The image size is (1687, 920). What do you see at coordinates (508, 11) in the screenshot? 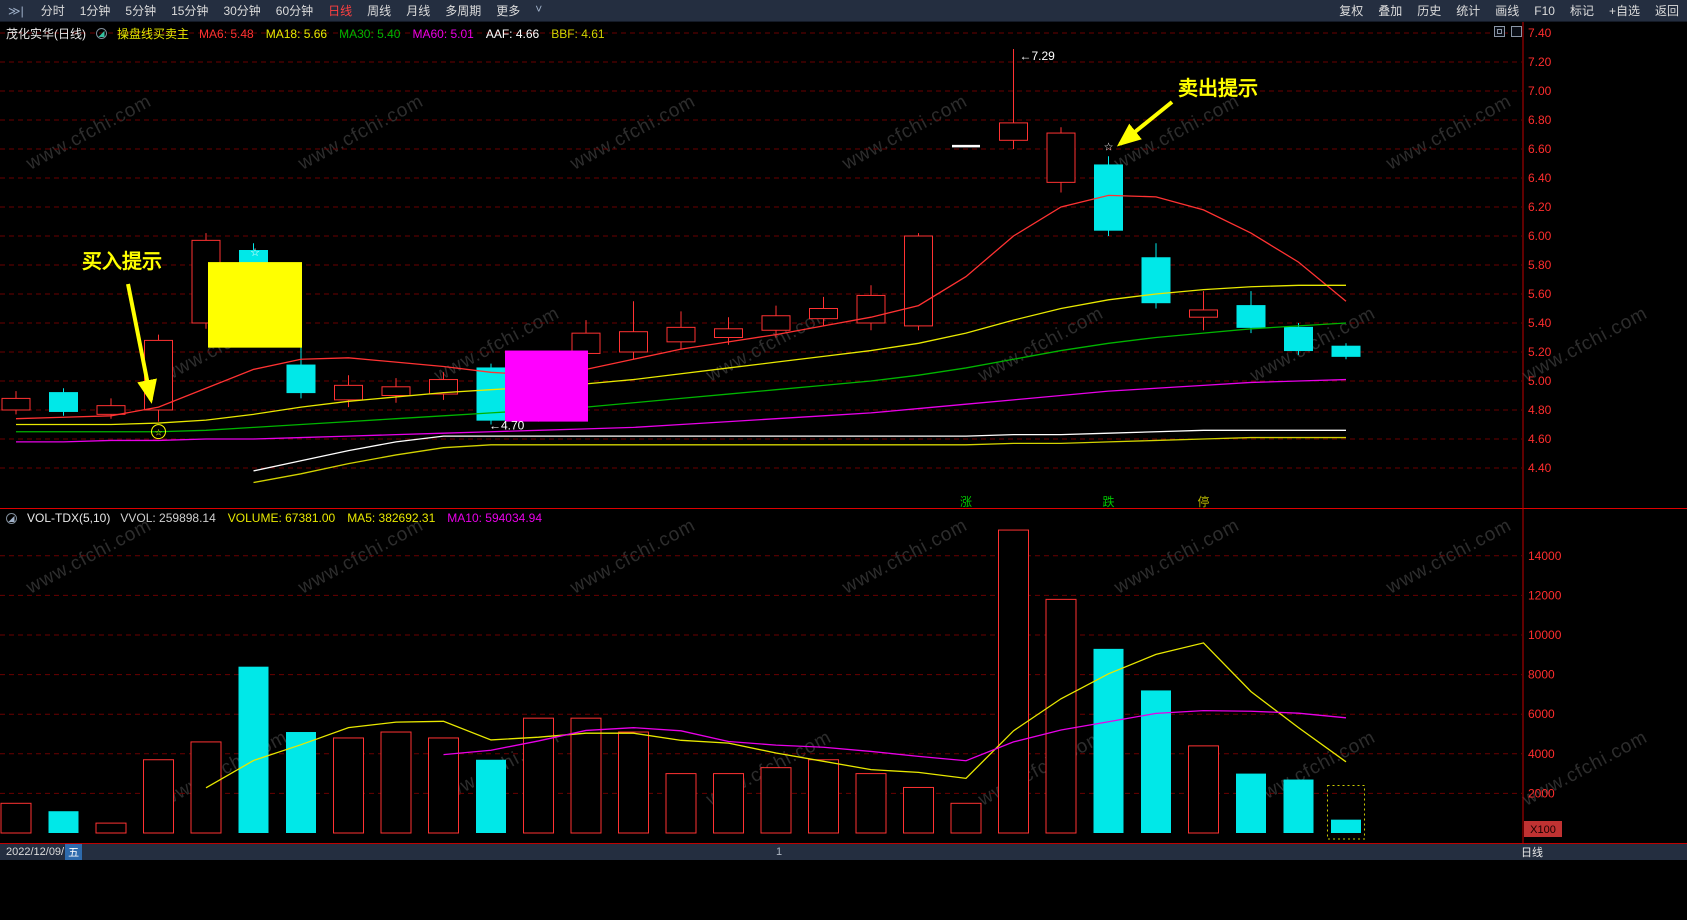
I see `period-tab-更多: 更多` at bounding box center [508, 11].